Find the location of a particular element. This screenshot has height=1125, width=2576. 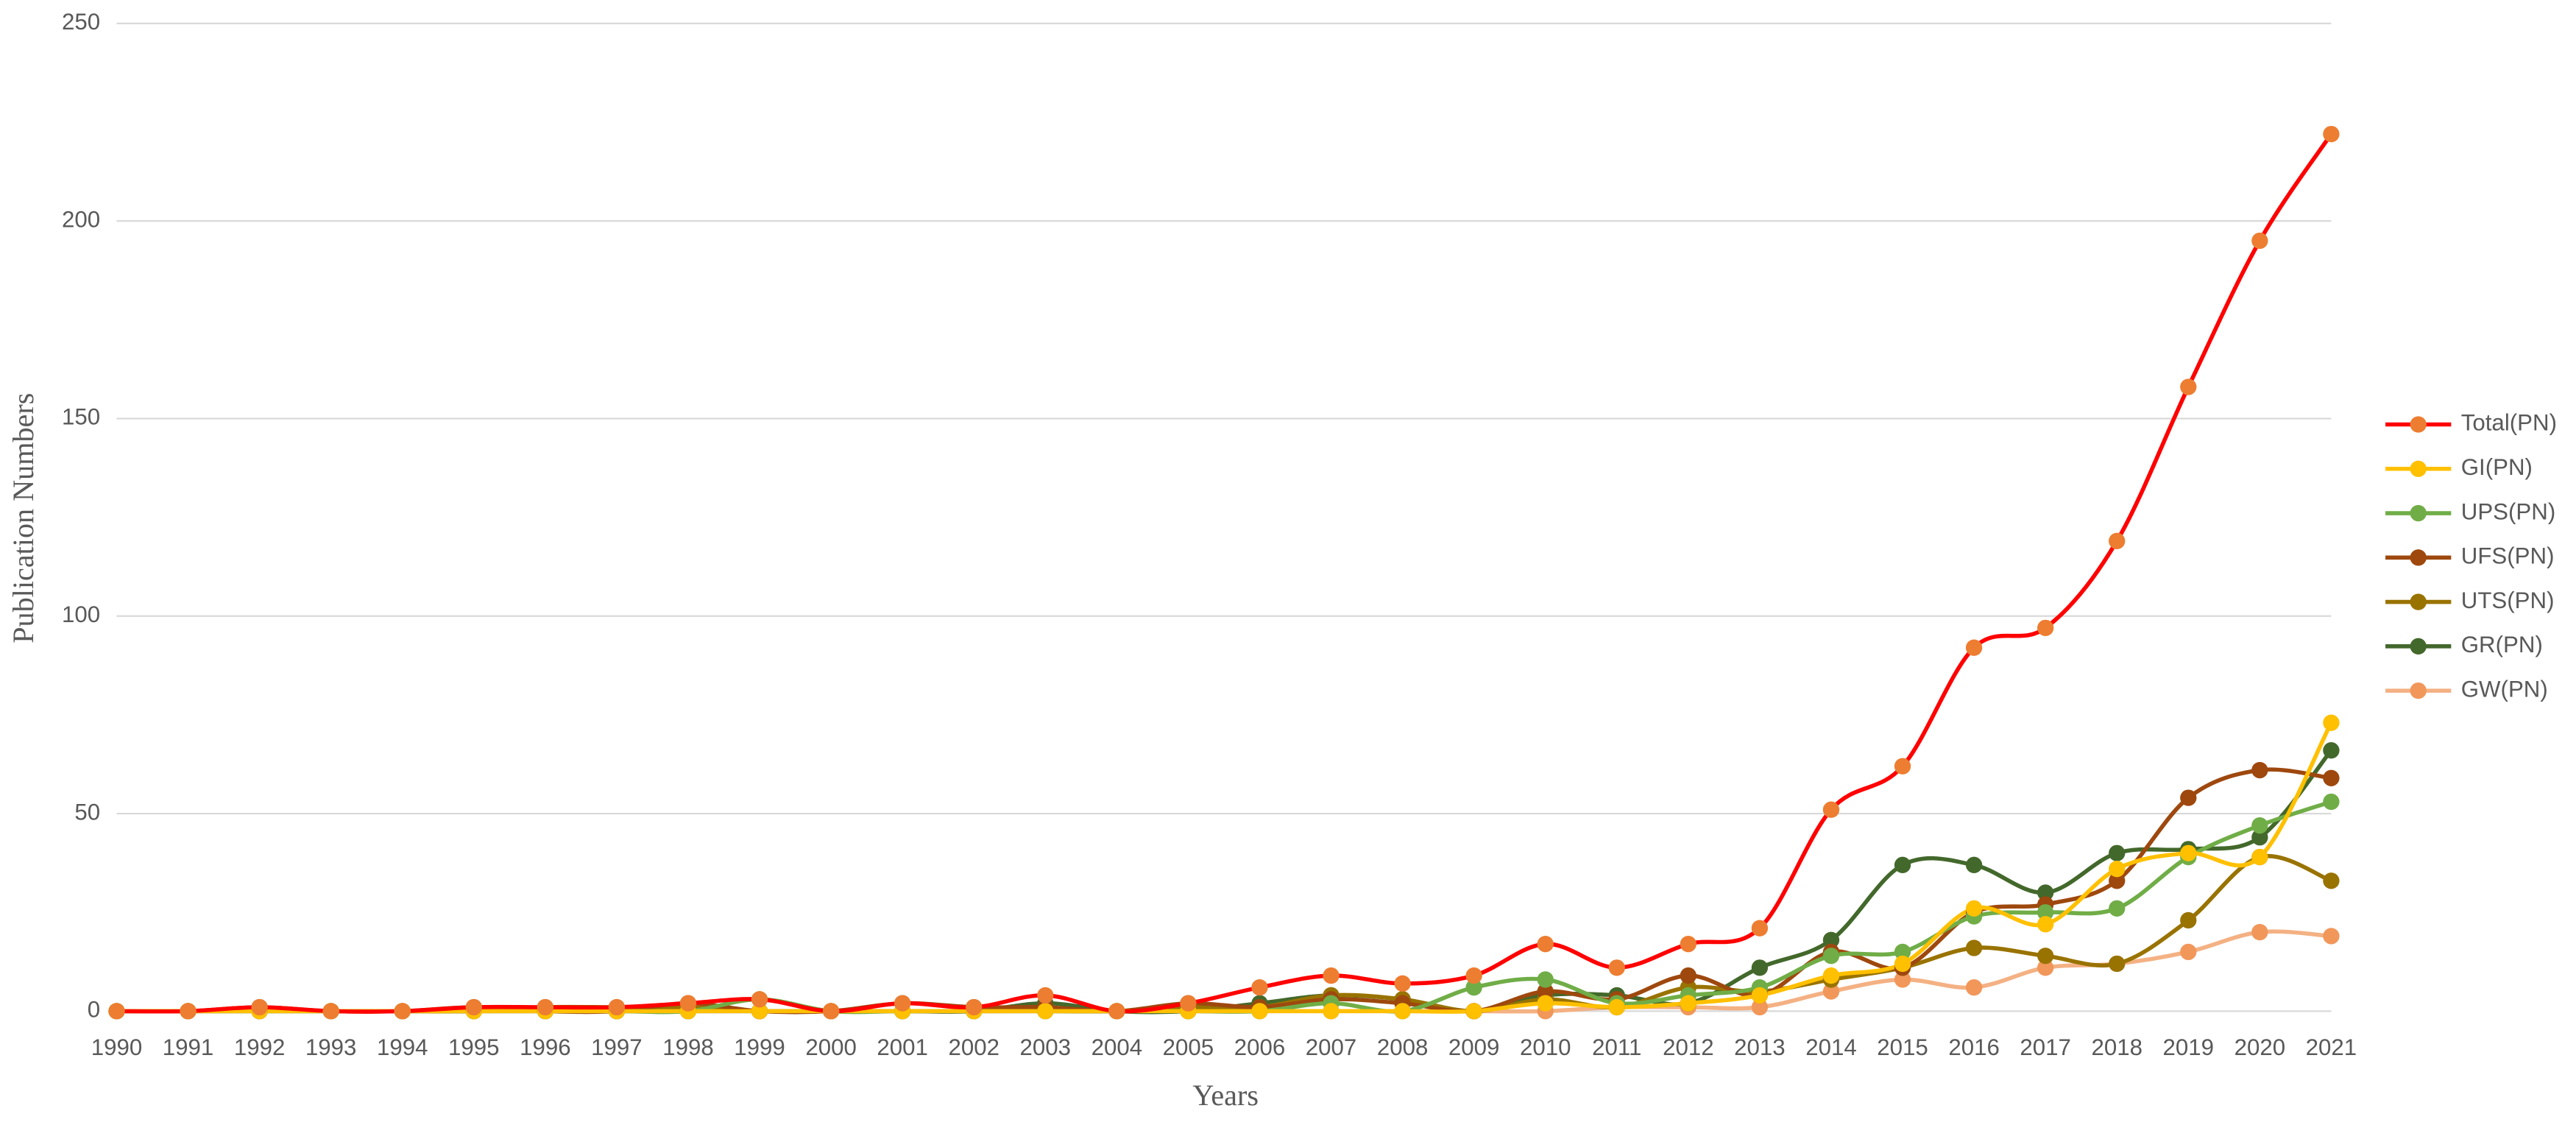

x-tick-label: 2001 is located at coordinates (902, 1047).